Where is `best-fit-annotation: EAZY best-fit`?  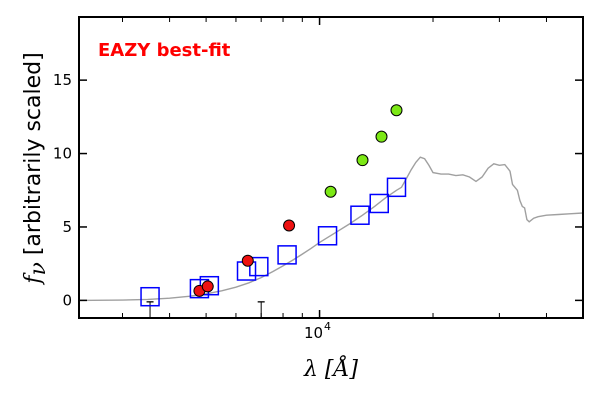 best-fit-annotation: EAZY best-fit is located at coordinates (164, 50).